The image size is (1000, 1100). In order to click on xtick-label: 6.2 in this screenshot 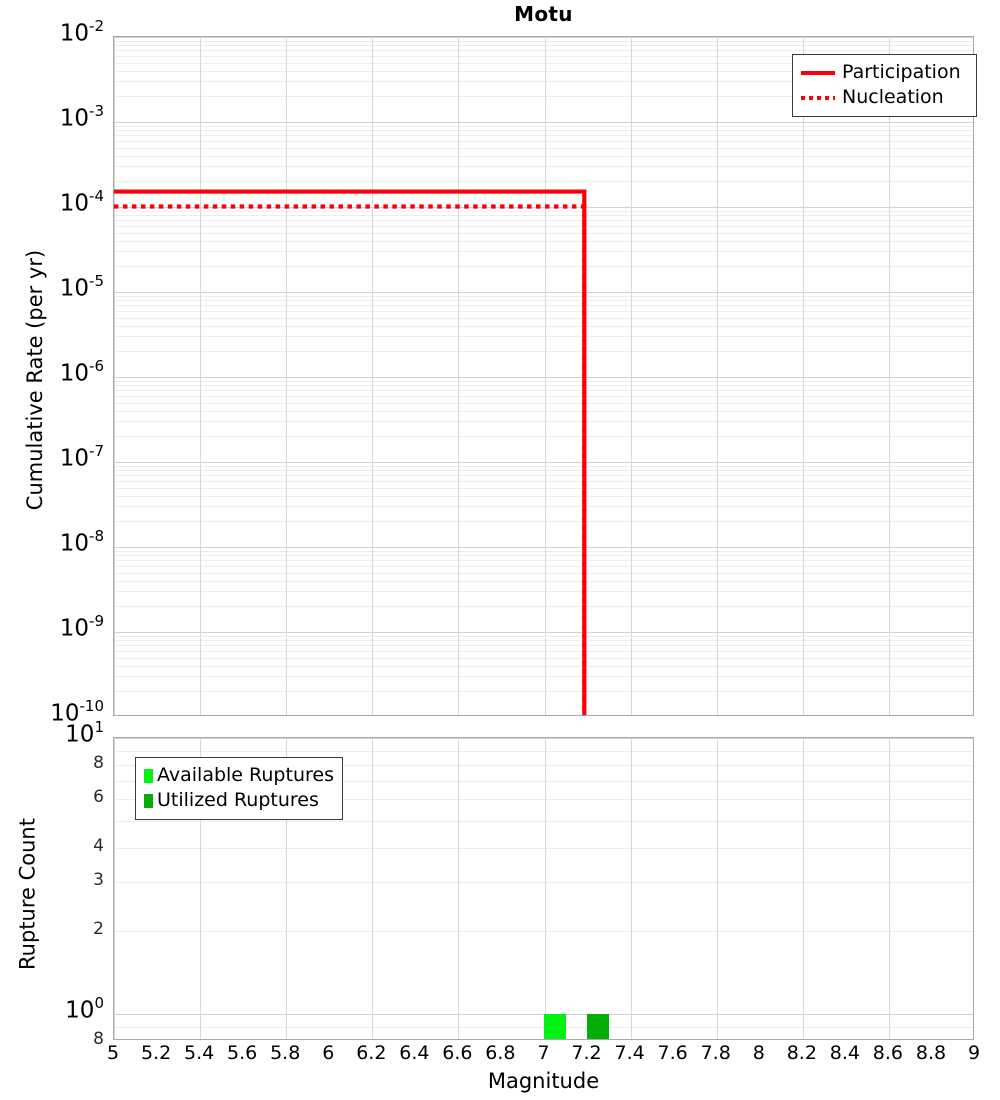, I will do `click(371, 1053)`.